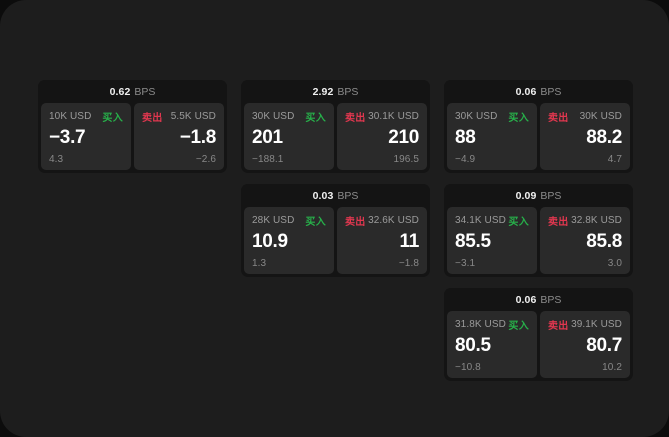 The height and width of the screenshot is (437, 669). What do you see at coordinates (409, 241) in the screenshot?
I see `sell-price: 11` at bounding box center [409, 241].